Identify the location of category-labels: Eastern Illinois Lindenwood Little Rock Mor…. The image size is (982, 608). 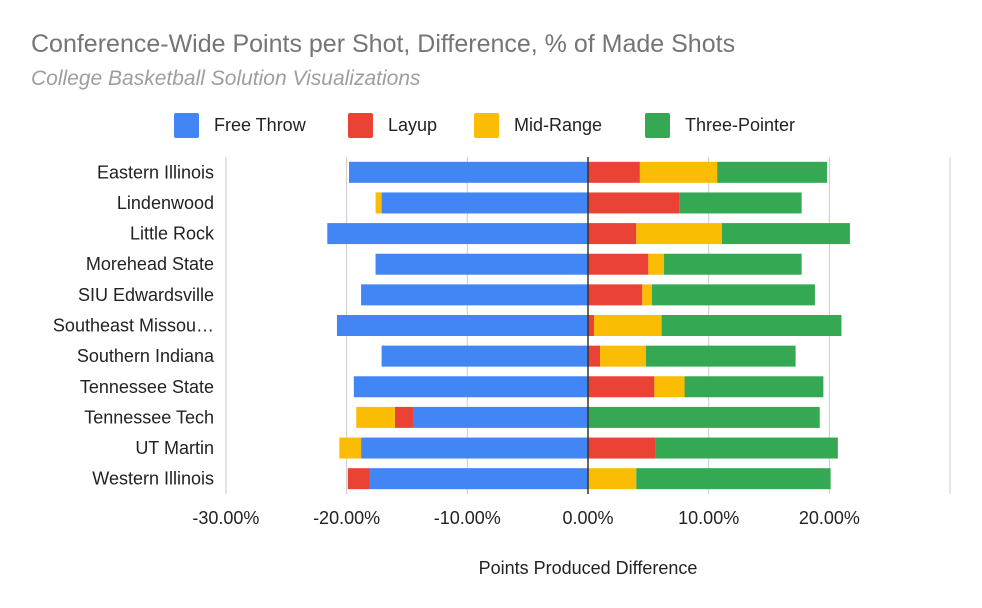
(134, 325).